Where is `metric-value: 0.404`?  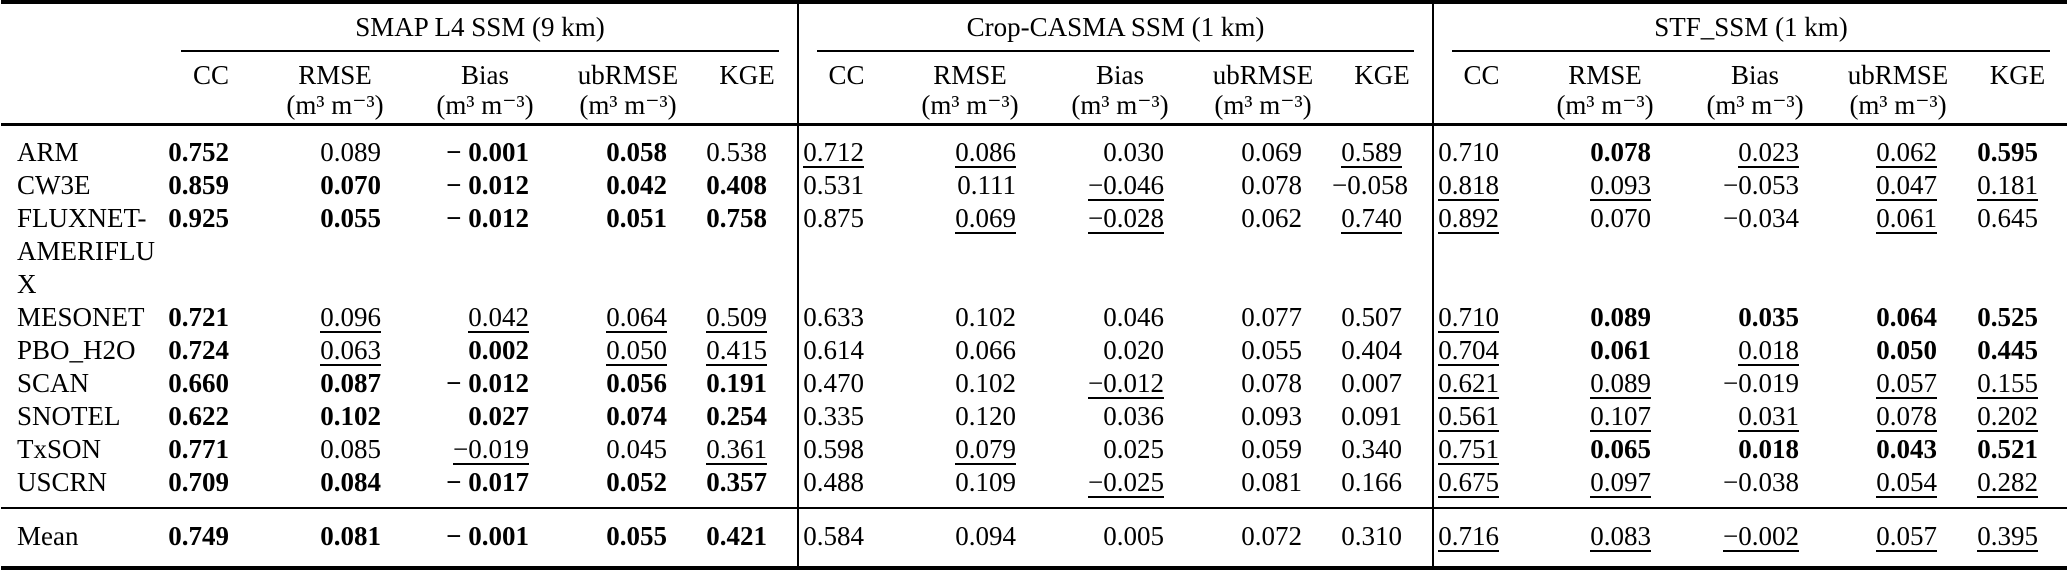 metric-value: 0.404 is located at coordinates (1372, 349).